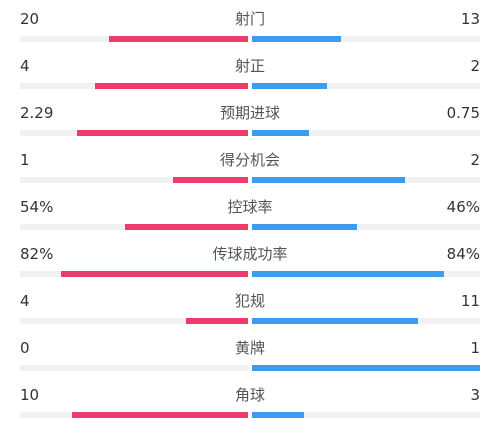  I want to click on stat-label: 传球成功率, so click(250, 254).